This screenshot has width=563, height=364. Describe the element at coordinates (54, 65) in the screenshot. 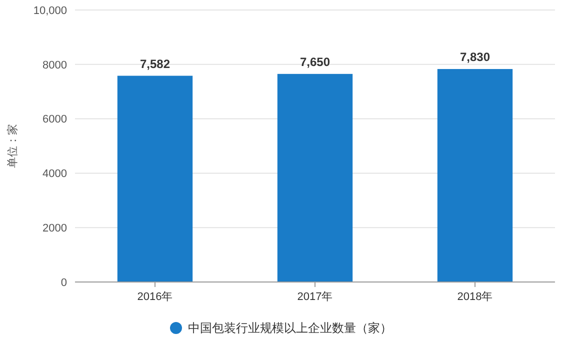

I see `y-tick-label: 8000` at that location.